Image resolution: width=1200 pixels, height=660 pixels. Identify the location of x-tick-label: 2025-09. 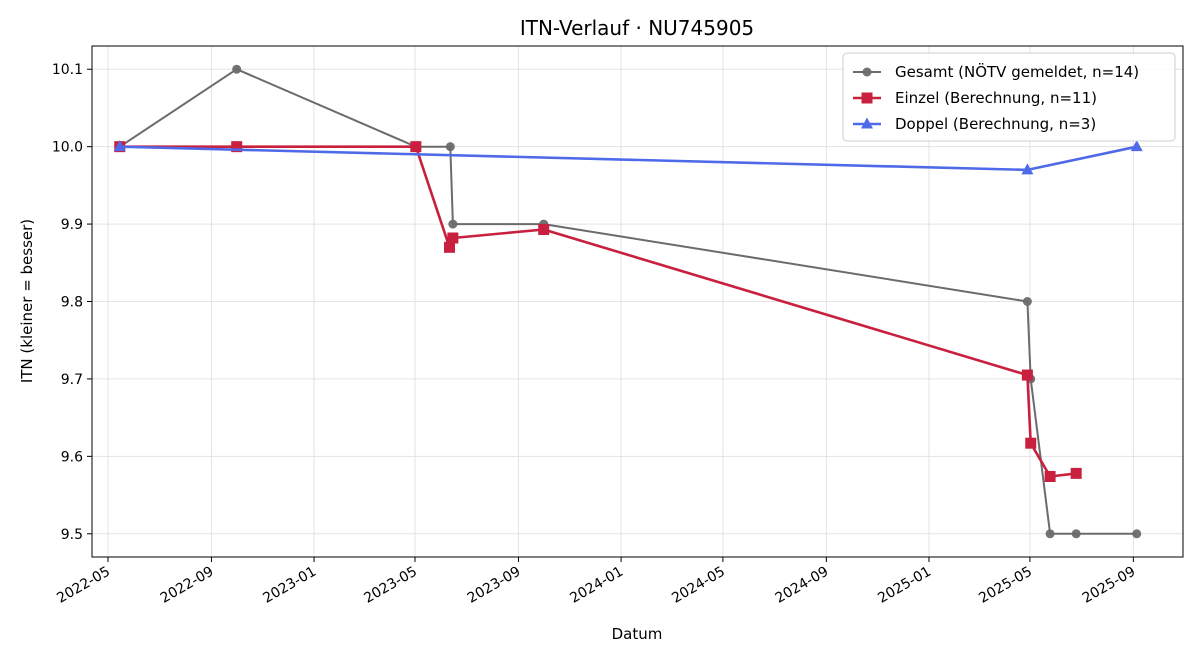
(1109, 585).